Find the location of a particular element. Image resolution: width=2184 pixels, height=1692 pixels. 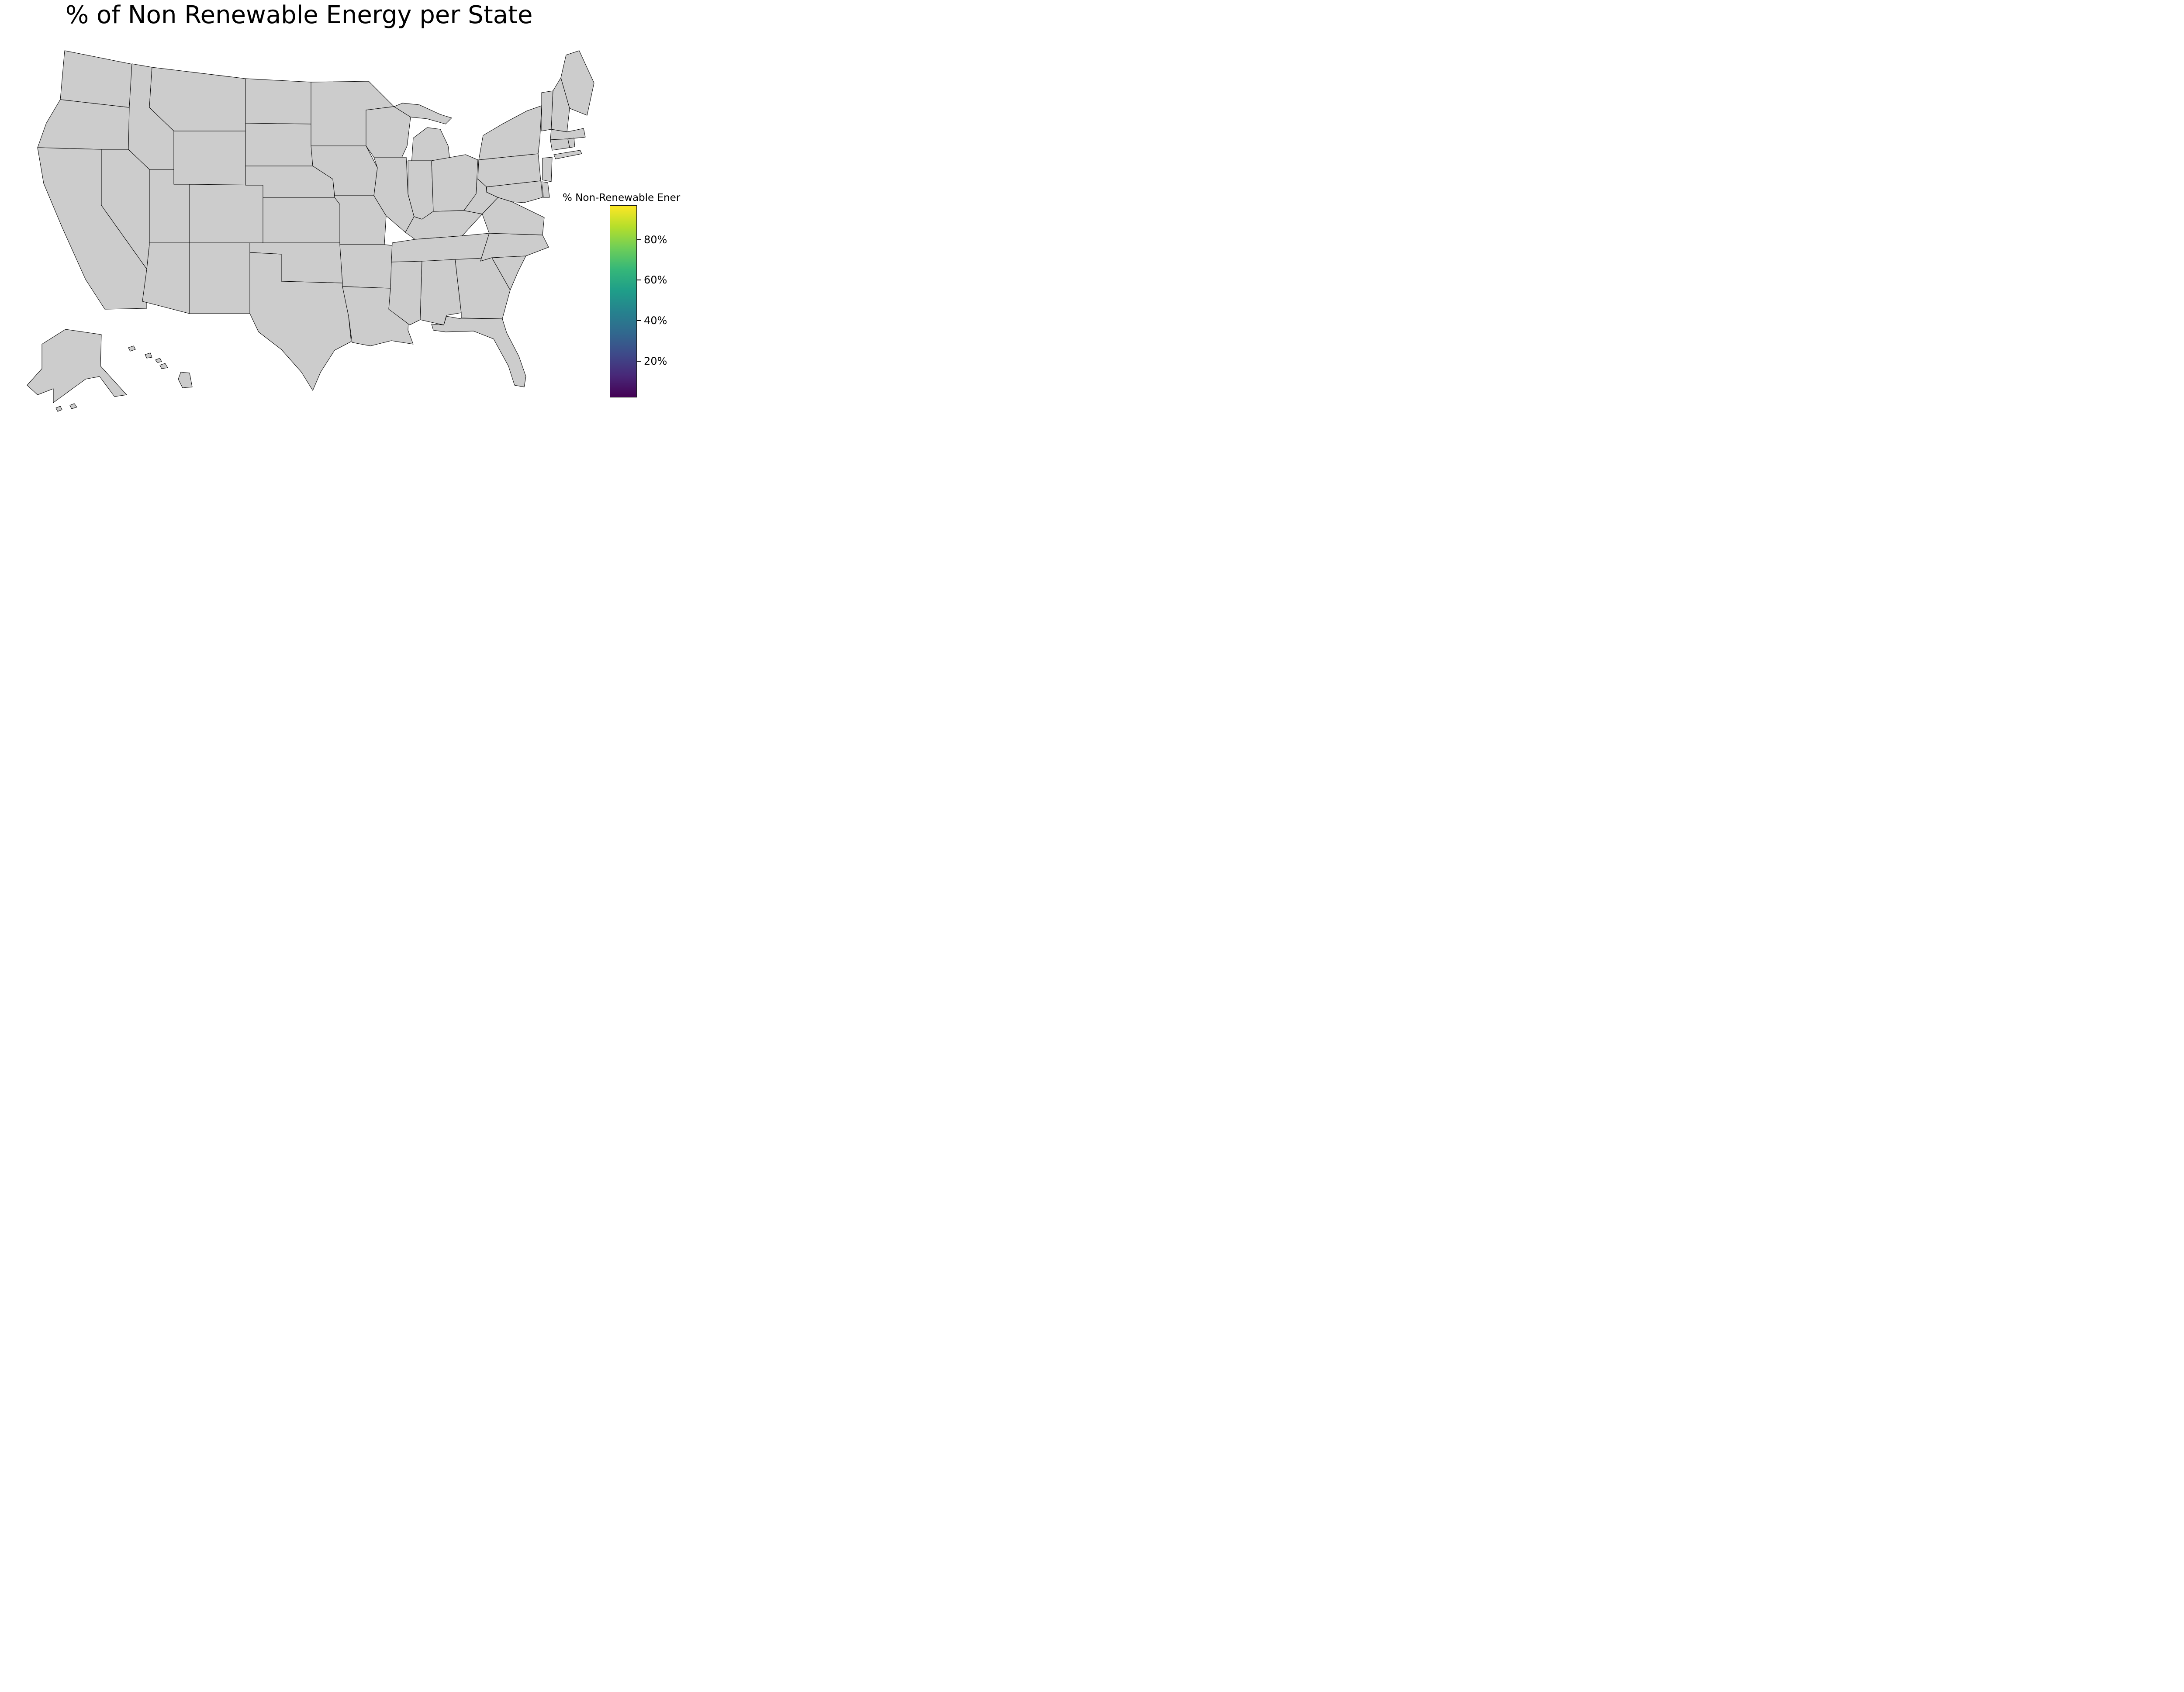

state-nj is located at coordinates (547, 170).